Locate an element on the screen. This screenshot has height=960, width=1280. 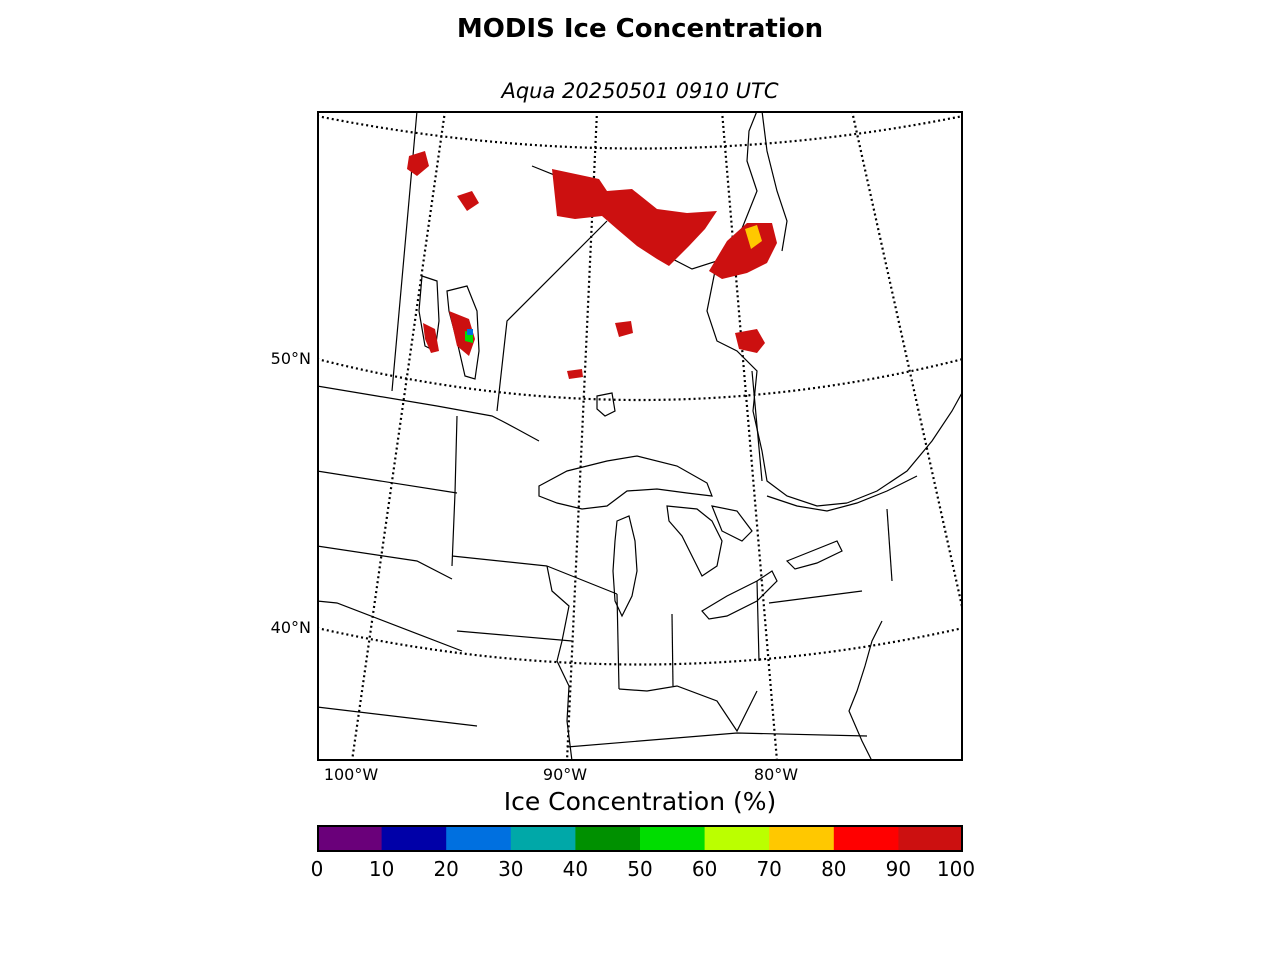
colorbar-tick-label: 30 is located at coordinates (511, 869).